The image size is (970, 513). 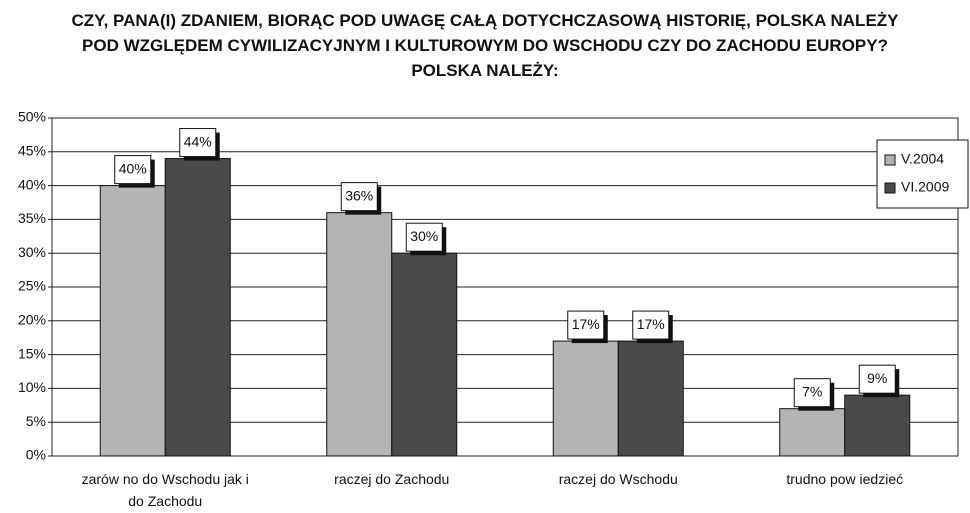 I want to click on value-label: 36%, so click(x=359, y=195).